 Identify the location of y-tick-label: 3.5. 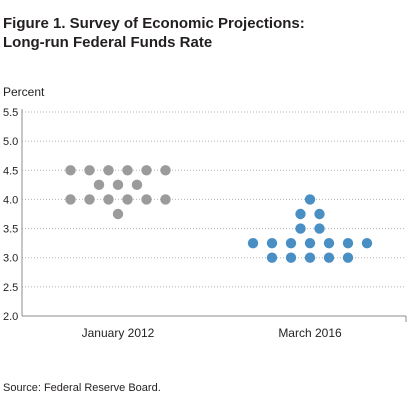
(10, 230).